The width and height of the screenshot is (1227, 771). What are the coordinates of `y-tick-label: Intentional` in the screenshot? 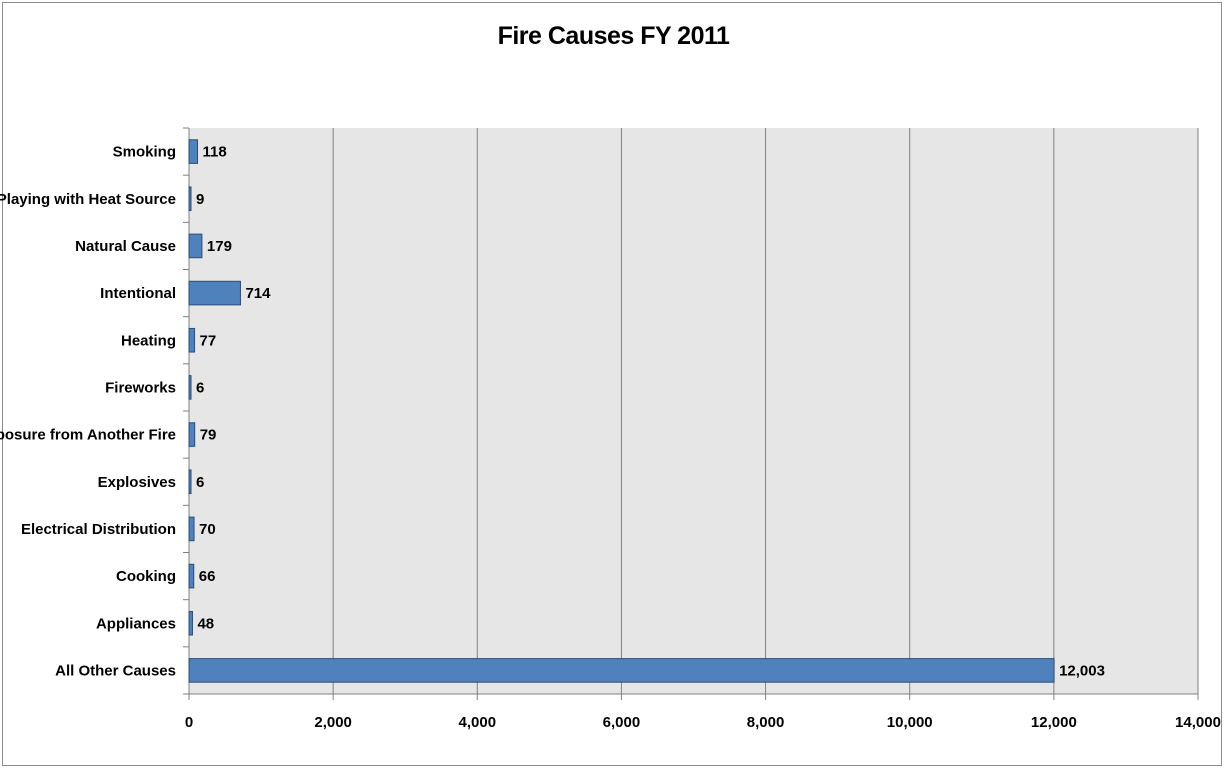 It's located at (138, 293).